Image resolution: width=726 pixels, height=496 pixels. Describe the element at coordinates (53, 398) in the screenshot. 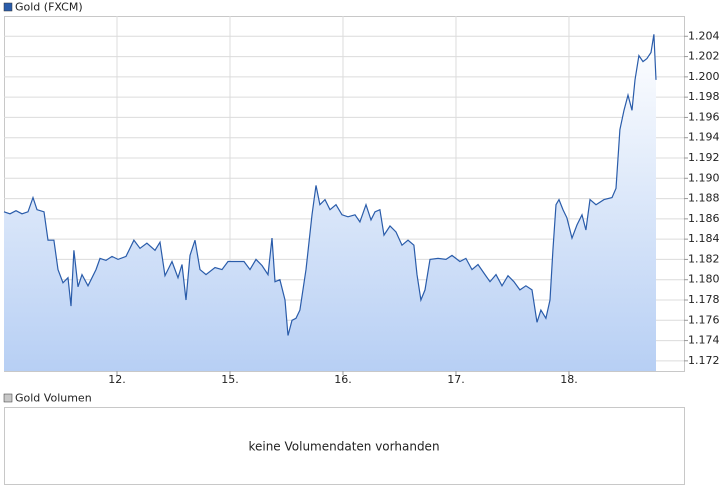

I see `legend-label: Gold Volumen` at that location.